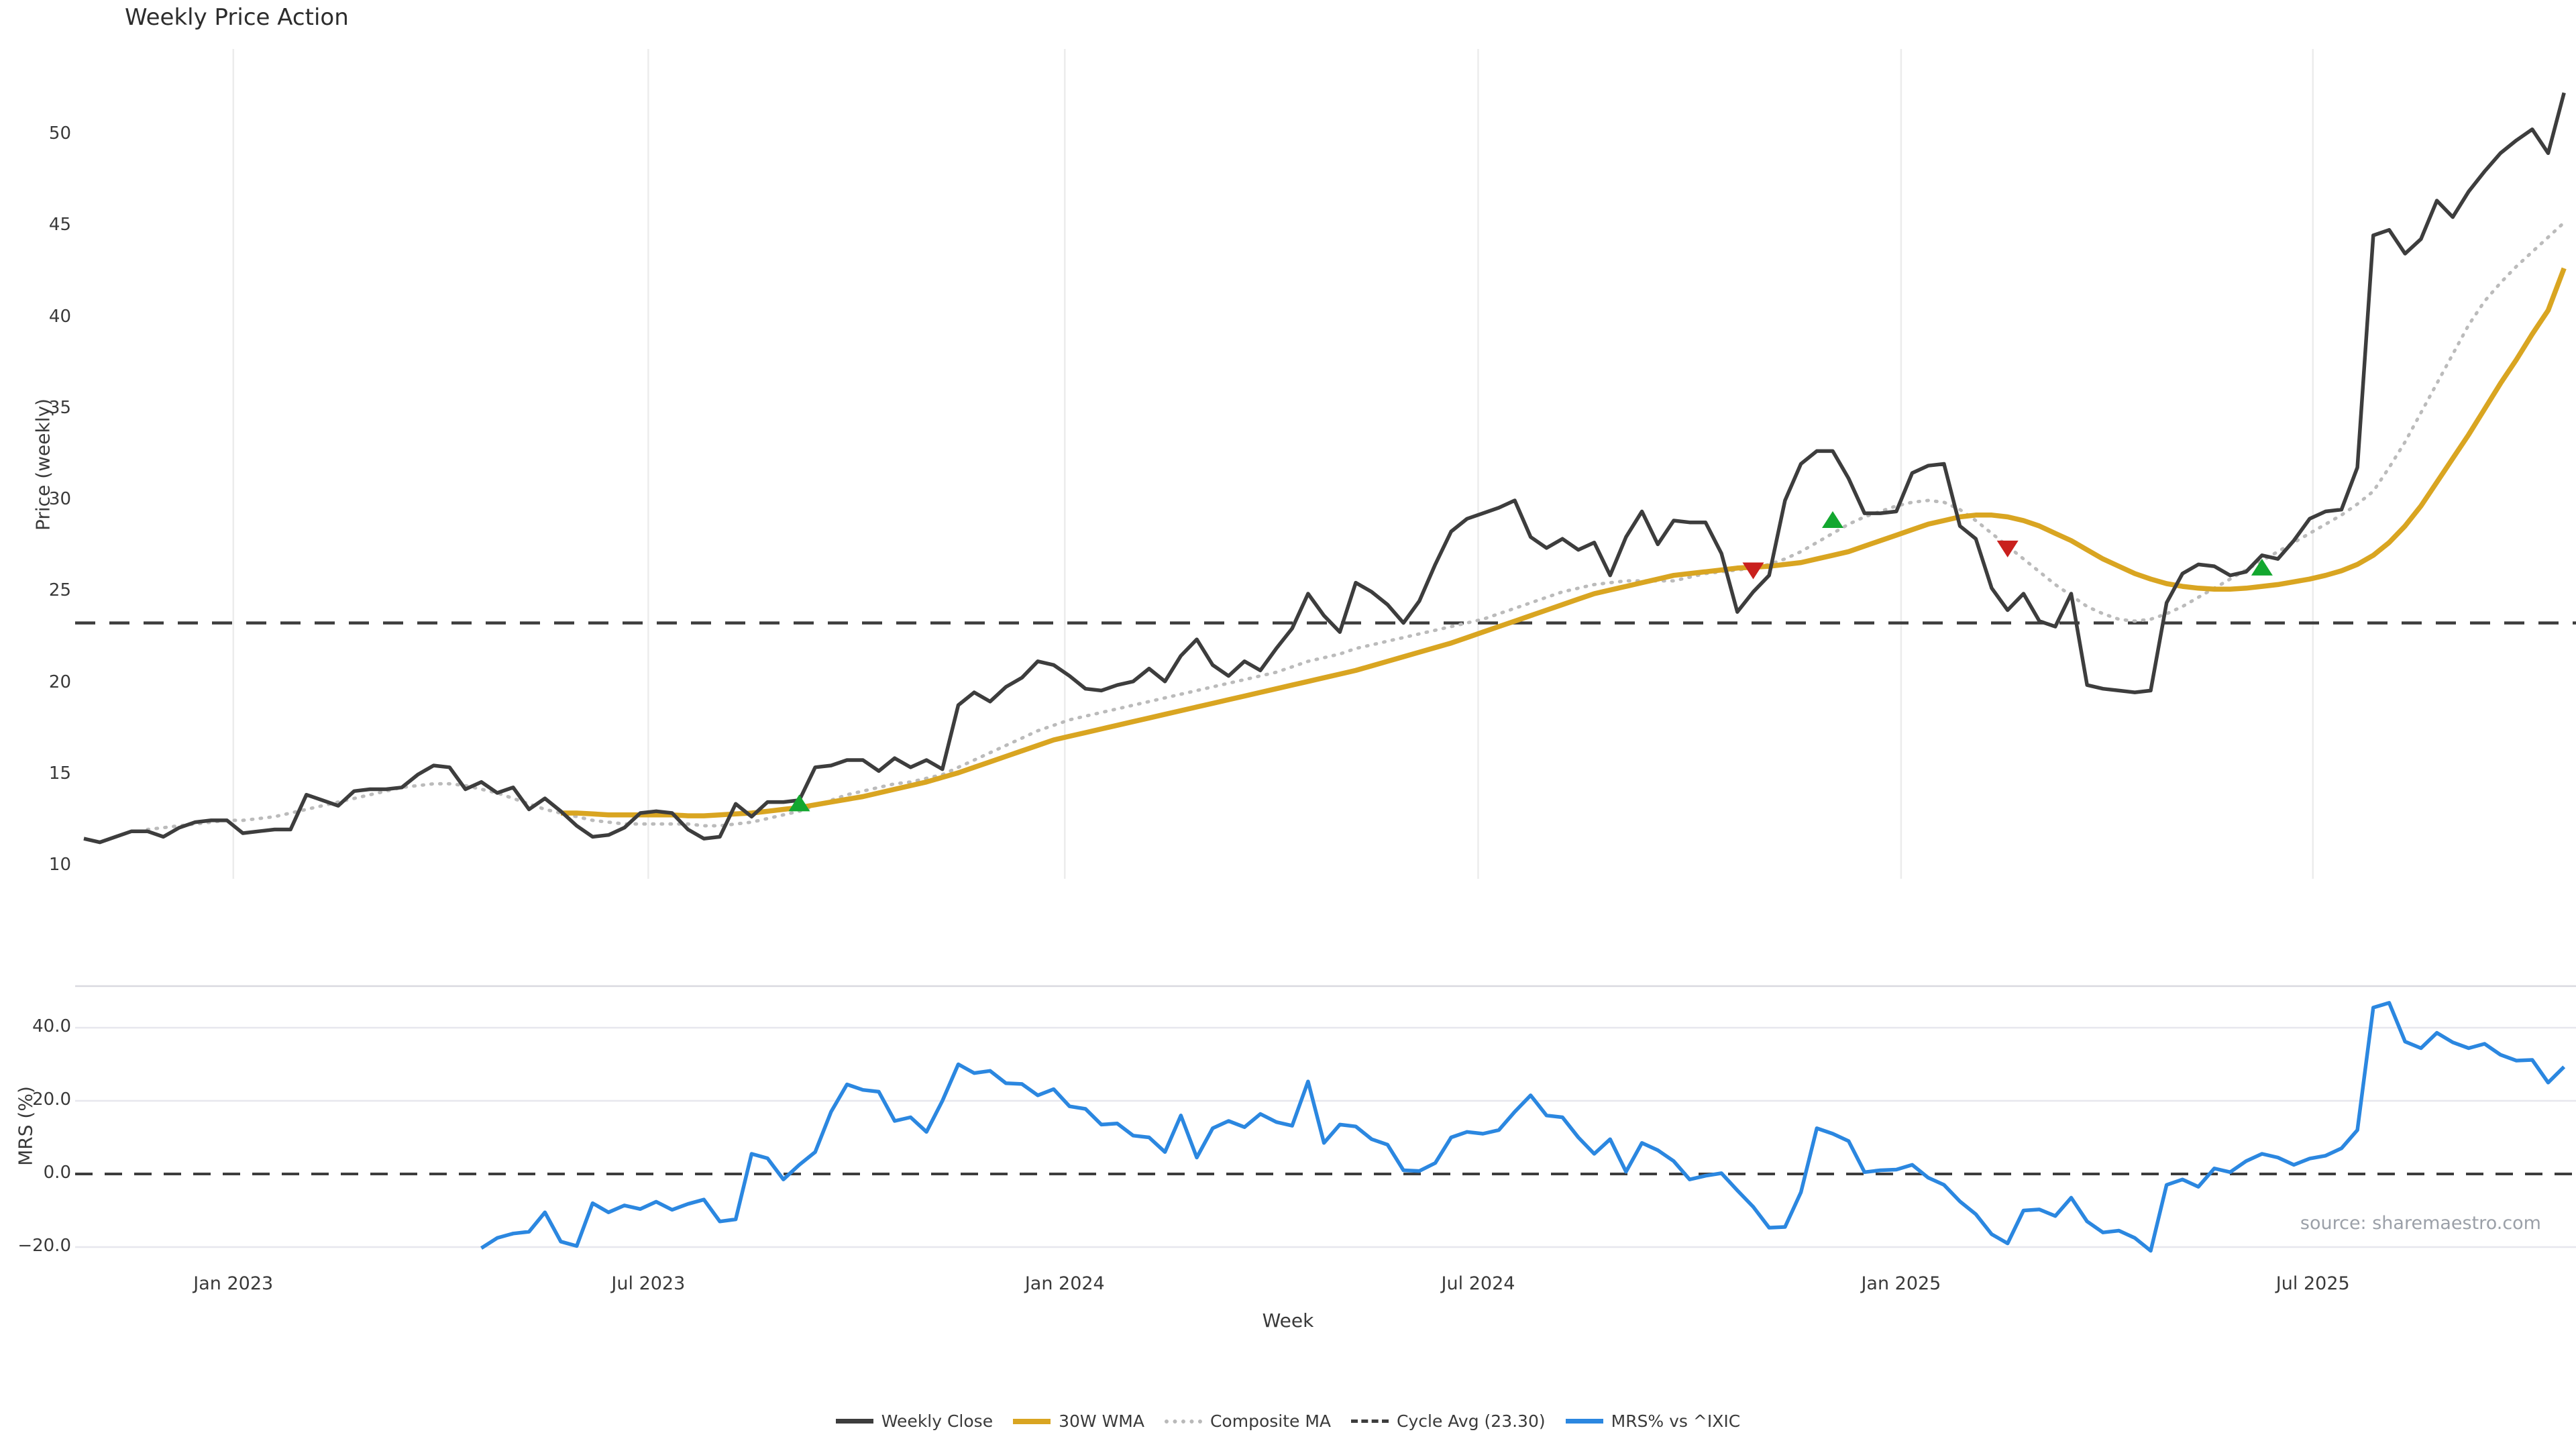 This screenshot has height=1449, width=2576. I want to click on mrs-y-tick-label: 0.0, so click(57, 1173).